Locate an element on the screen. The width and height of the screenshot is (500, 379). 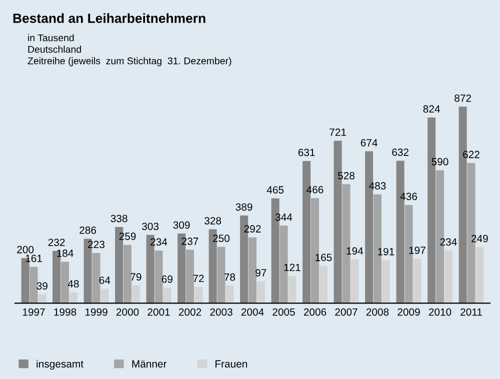
data-label: 465 is located at coordinates (275, 190).